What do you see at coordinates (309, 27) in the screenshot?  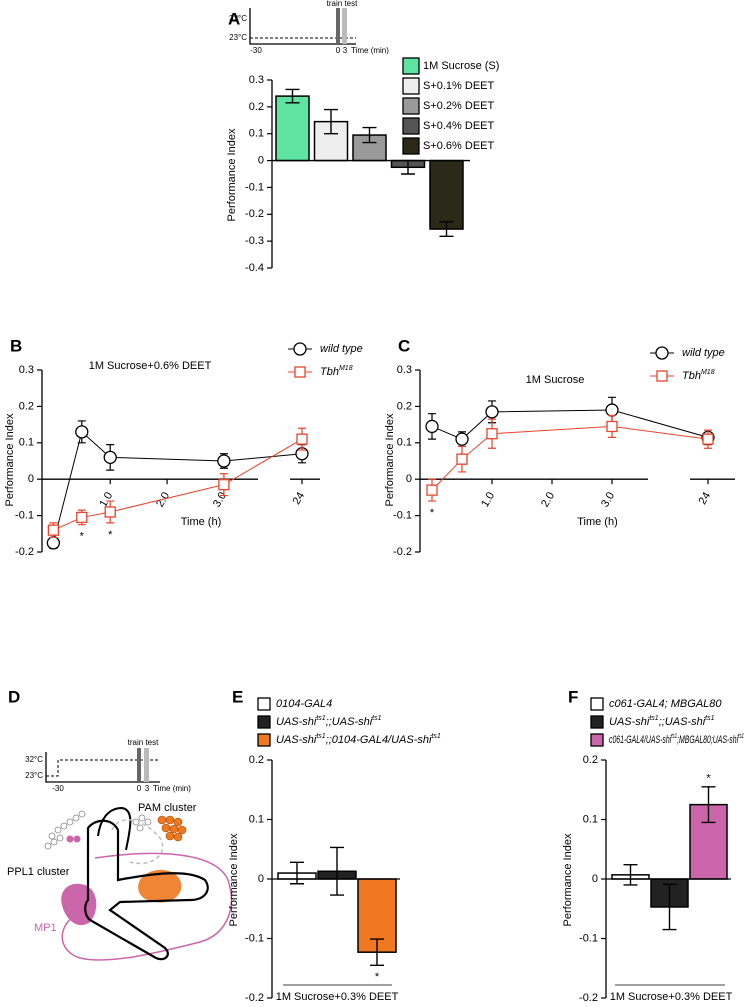 I see `protocol-inset: 32°C 23°C train test -30 0 3 Time (min)` at bounding box center [309, 27].